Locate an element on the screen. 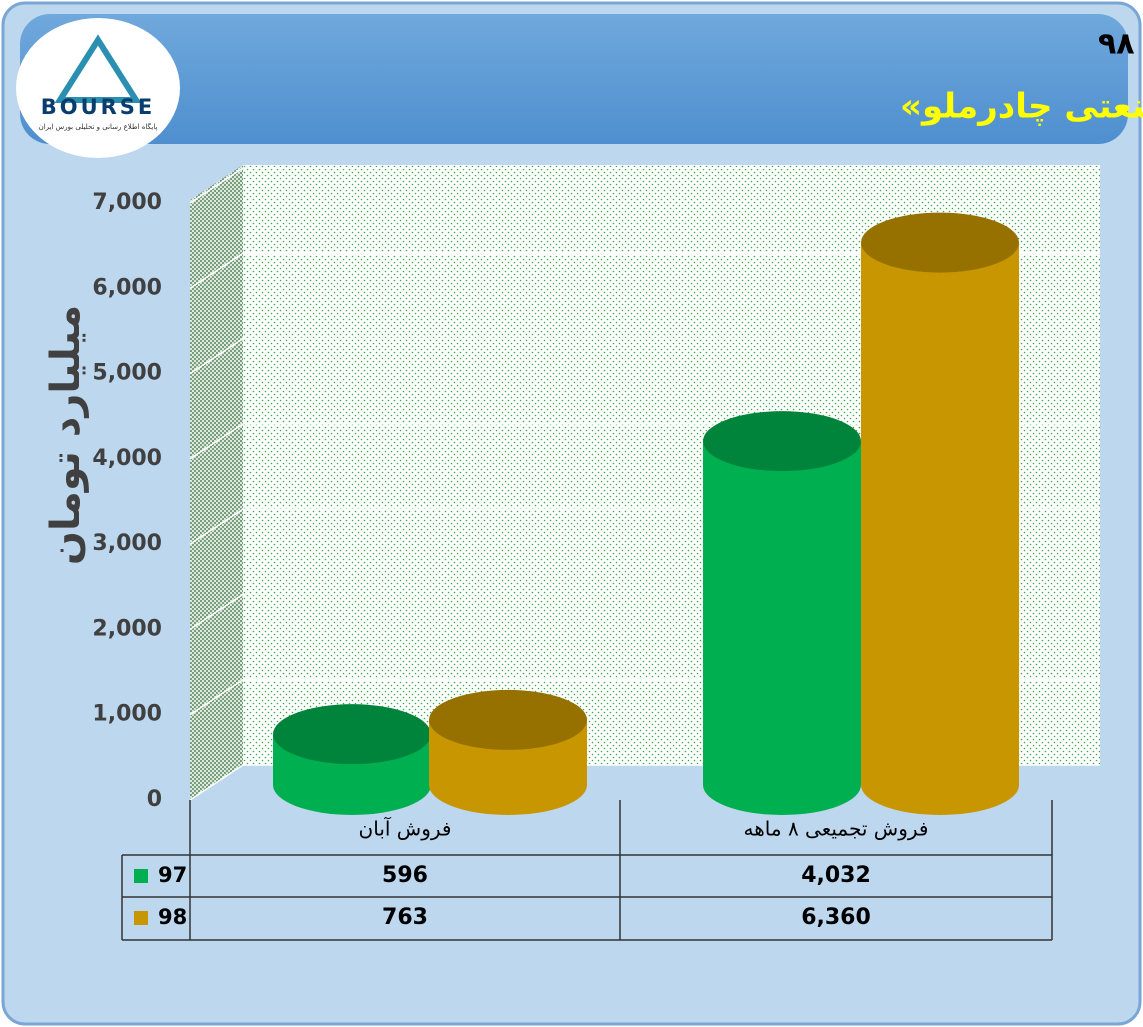 The image size is (1143, 1027). value-label: 763 is located at coordinates (405, 917).